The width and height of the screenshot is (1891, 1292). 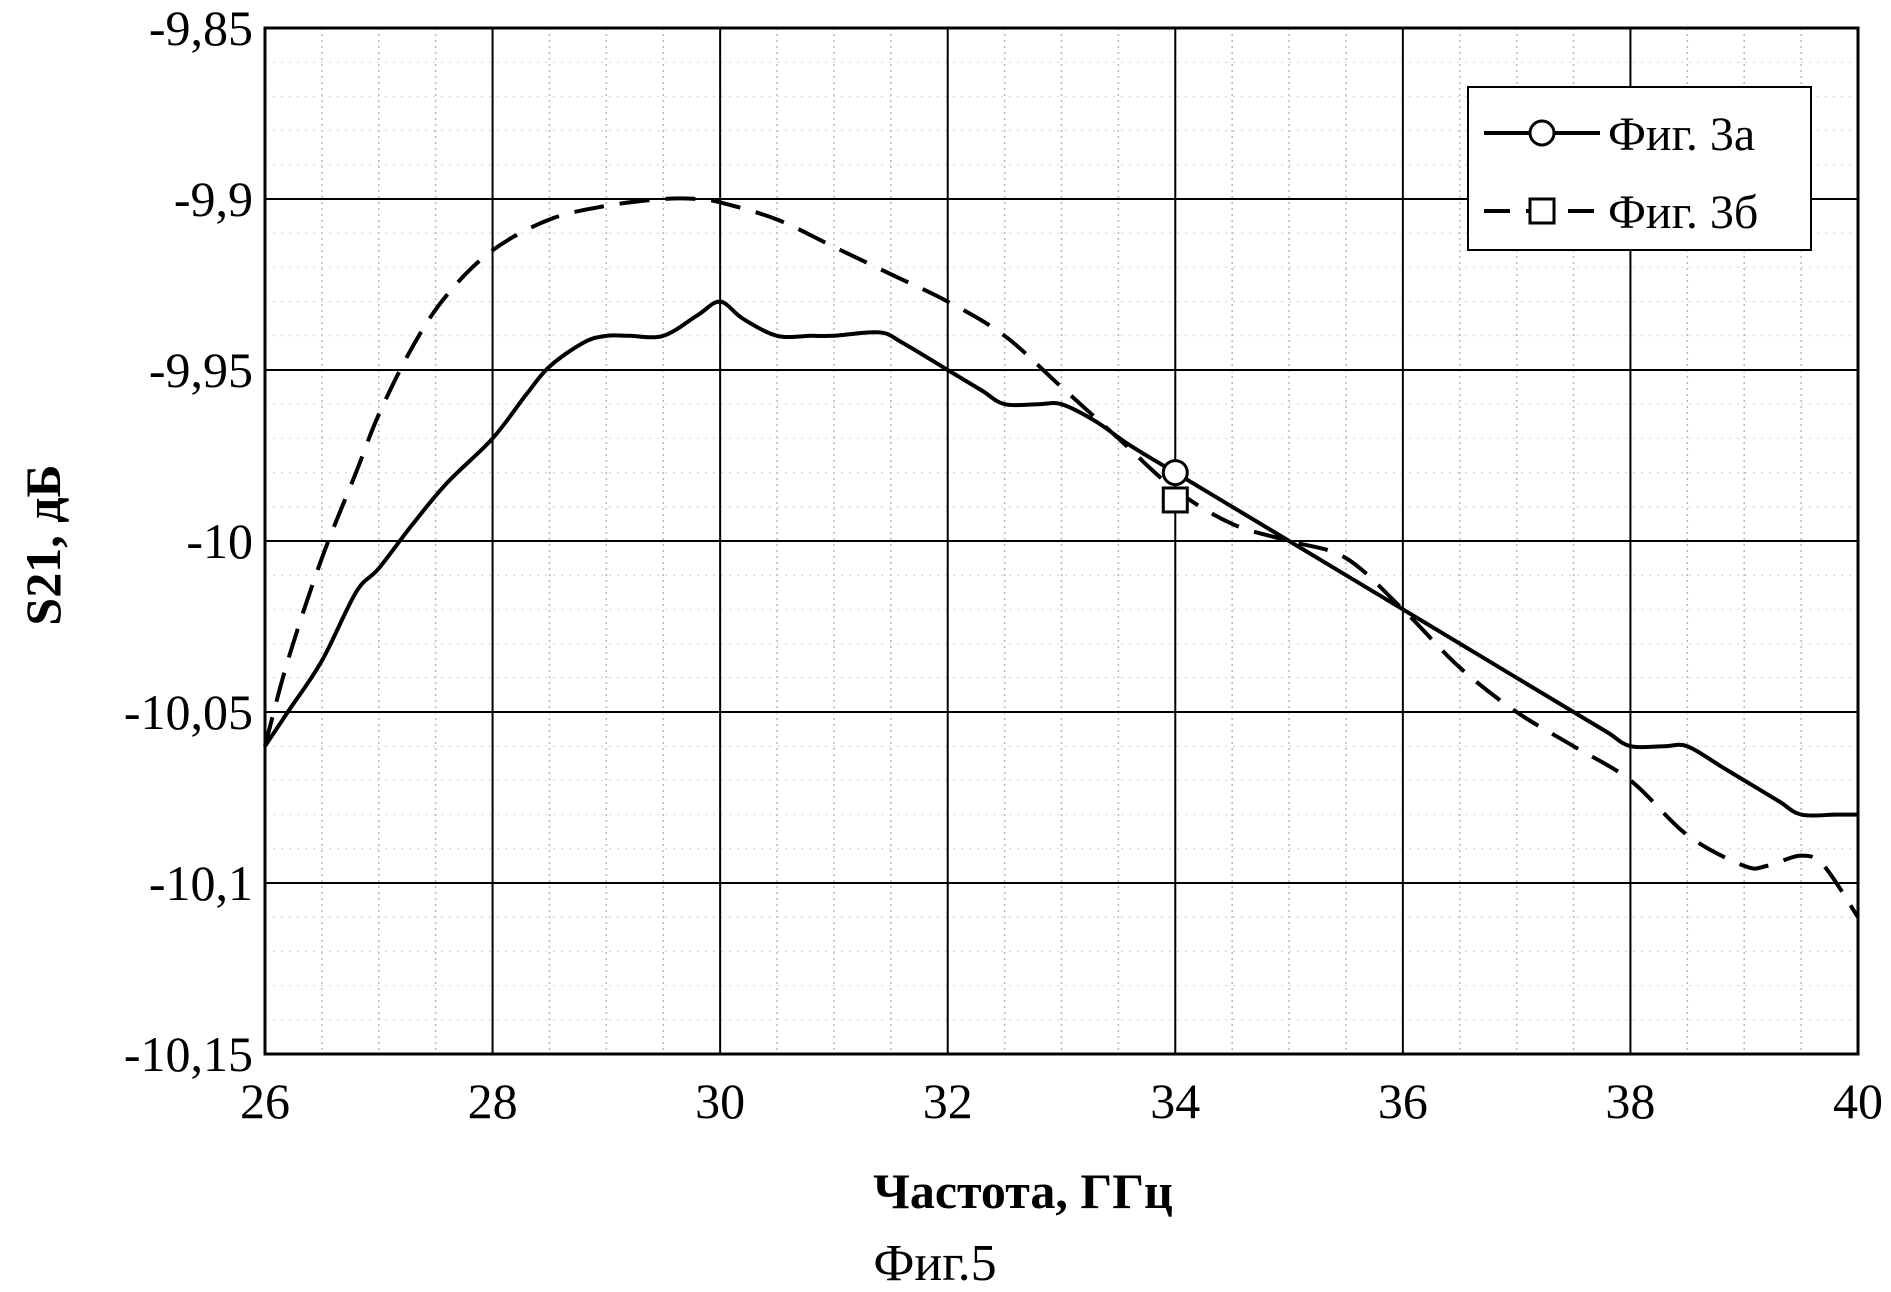 What do you see at coordinates (1023, 1191) in the screenshot?
I see `x-axis-title: Частота, ГГц` at bounding box center [1023, 1191].